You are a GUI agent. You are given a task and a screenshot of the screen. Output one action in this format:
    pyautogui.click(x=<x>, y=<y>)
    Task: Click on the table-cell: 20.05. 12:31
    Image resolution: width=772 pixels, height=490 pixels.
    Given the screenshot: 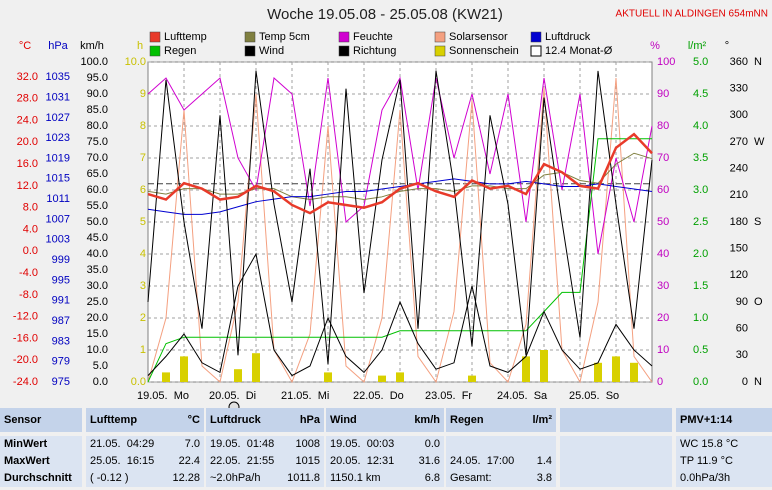 What is the action you would take?
    pyautogui.click(x=362, y=461)
    